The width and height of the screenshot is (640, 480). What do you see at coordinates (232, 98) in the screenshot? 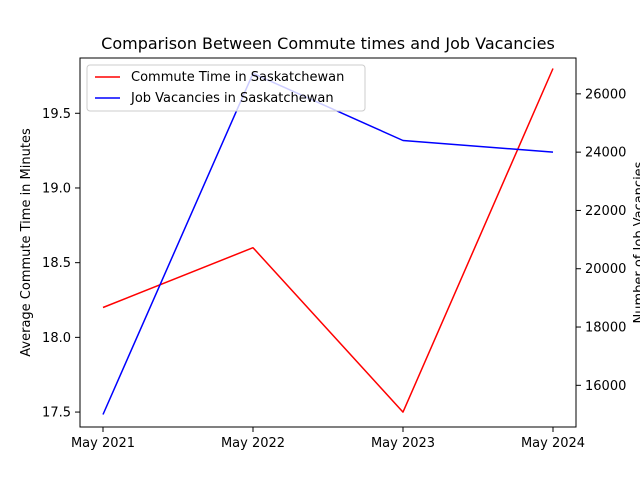
I see `legend-label-vacancies: Job Vacancies in Saskatchewan` at bounding box center [232, 98].